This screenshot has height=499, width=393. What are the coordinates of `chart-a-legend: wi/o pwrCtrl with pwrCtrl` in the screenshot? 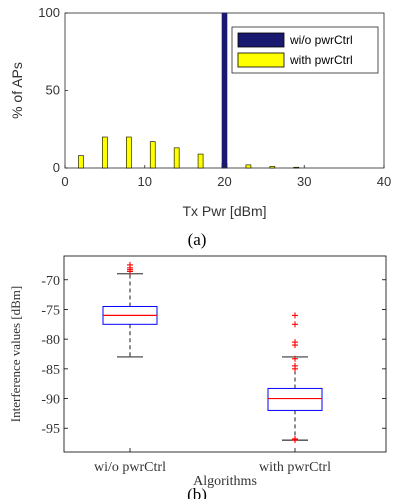 It's located at (305, 50).